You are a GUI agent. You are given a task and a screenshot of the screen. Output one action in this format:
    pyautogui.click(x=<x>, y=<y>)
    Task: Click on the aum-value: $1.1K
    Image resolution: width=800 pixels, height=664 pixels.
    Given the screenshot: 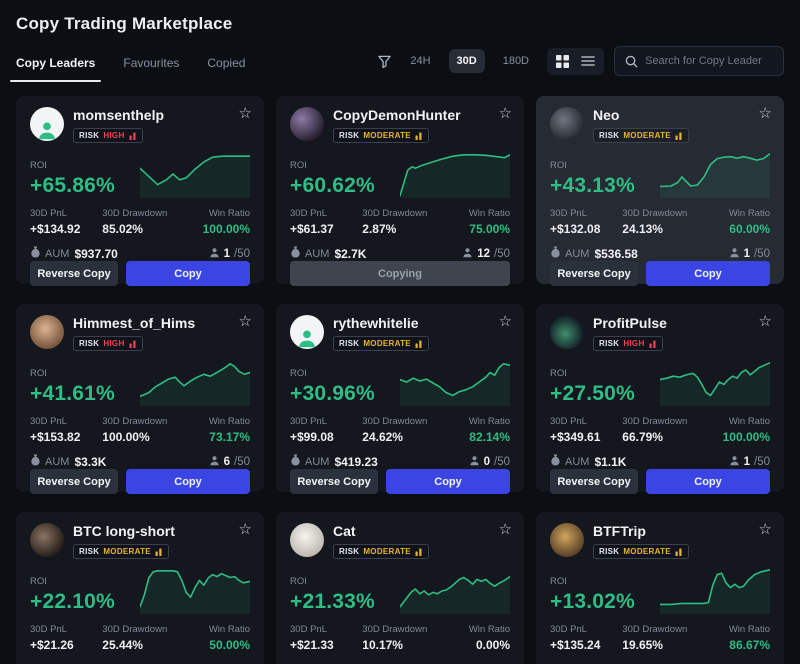 What is the action you would take?
    pyautogui.click(x=610, y=461)
    